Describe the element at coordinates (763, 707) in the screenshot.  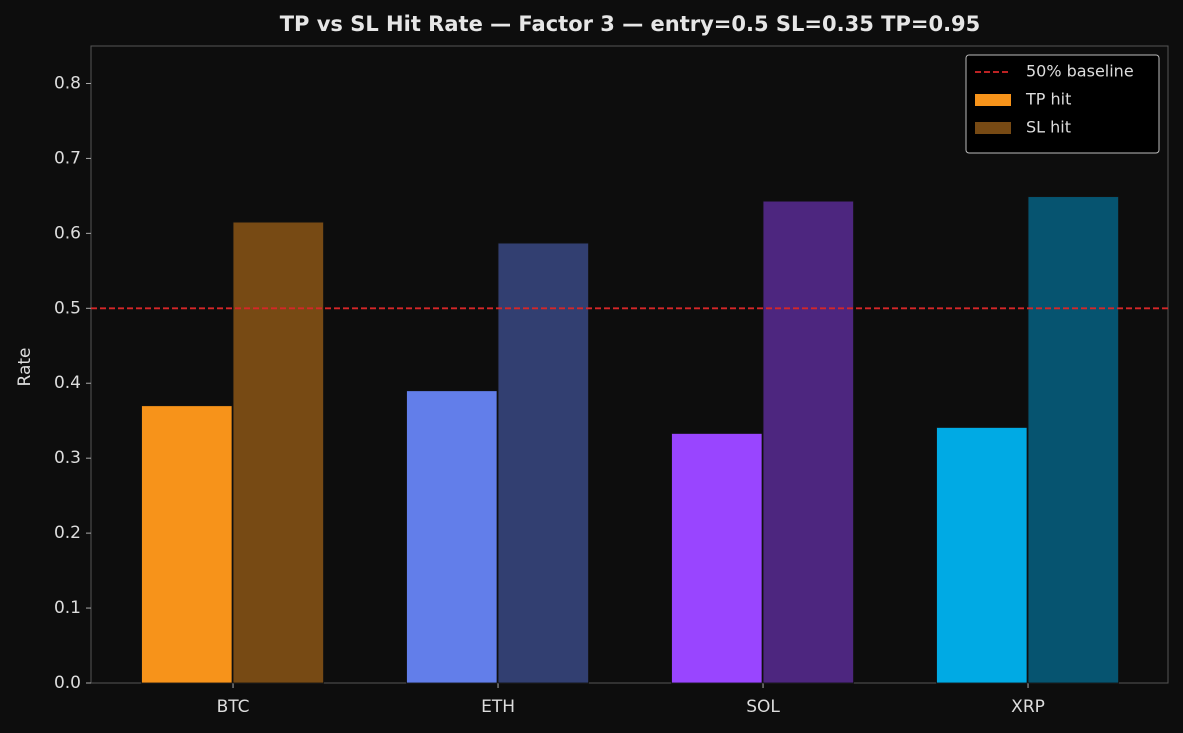
I see `x-tick-label: SOL` at that location.